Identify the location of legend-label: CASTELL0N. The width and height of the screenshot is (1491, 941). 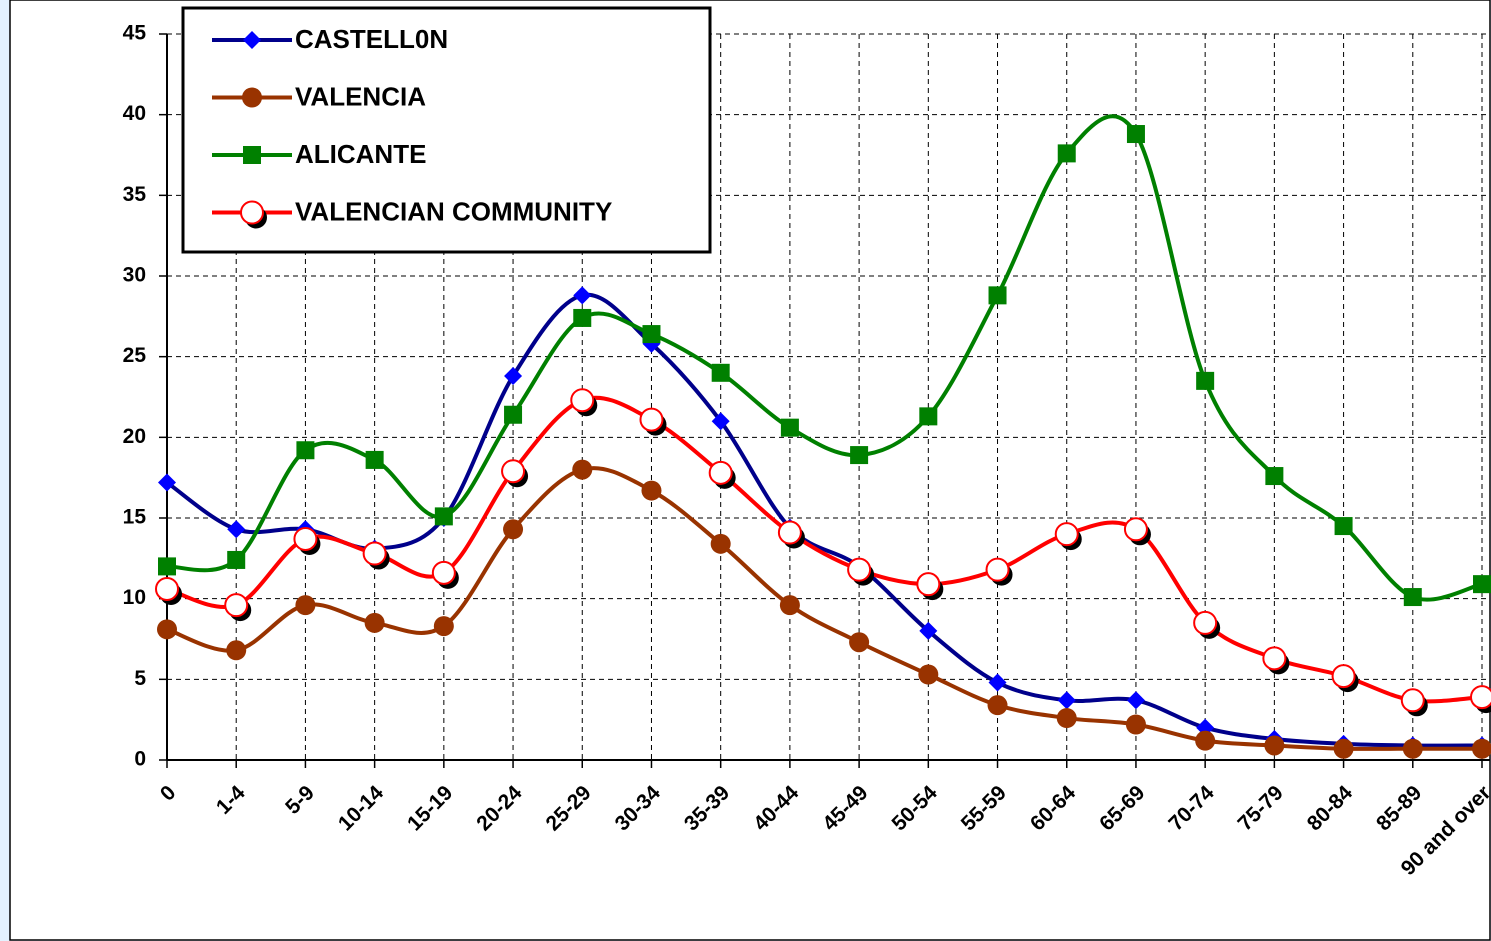
(371, 39).